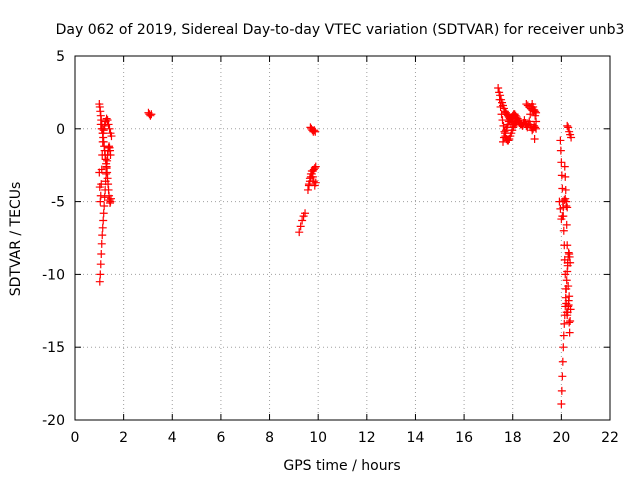 The image size is (640, 480). Describe the element at coordinates (150, 114) in the screenshot. I see `series-arc2` at that location.